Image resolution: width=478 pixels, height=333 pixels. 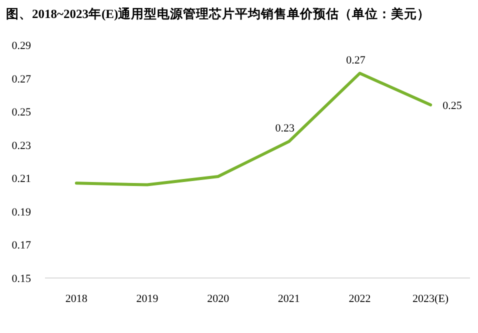 I want to click on x-tick-label: 2020, so click(x=218, y=299).